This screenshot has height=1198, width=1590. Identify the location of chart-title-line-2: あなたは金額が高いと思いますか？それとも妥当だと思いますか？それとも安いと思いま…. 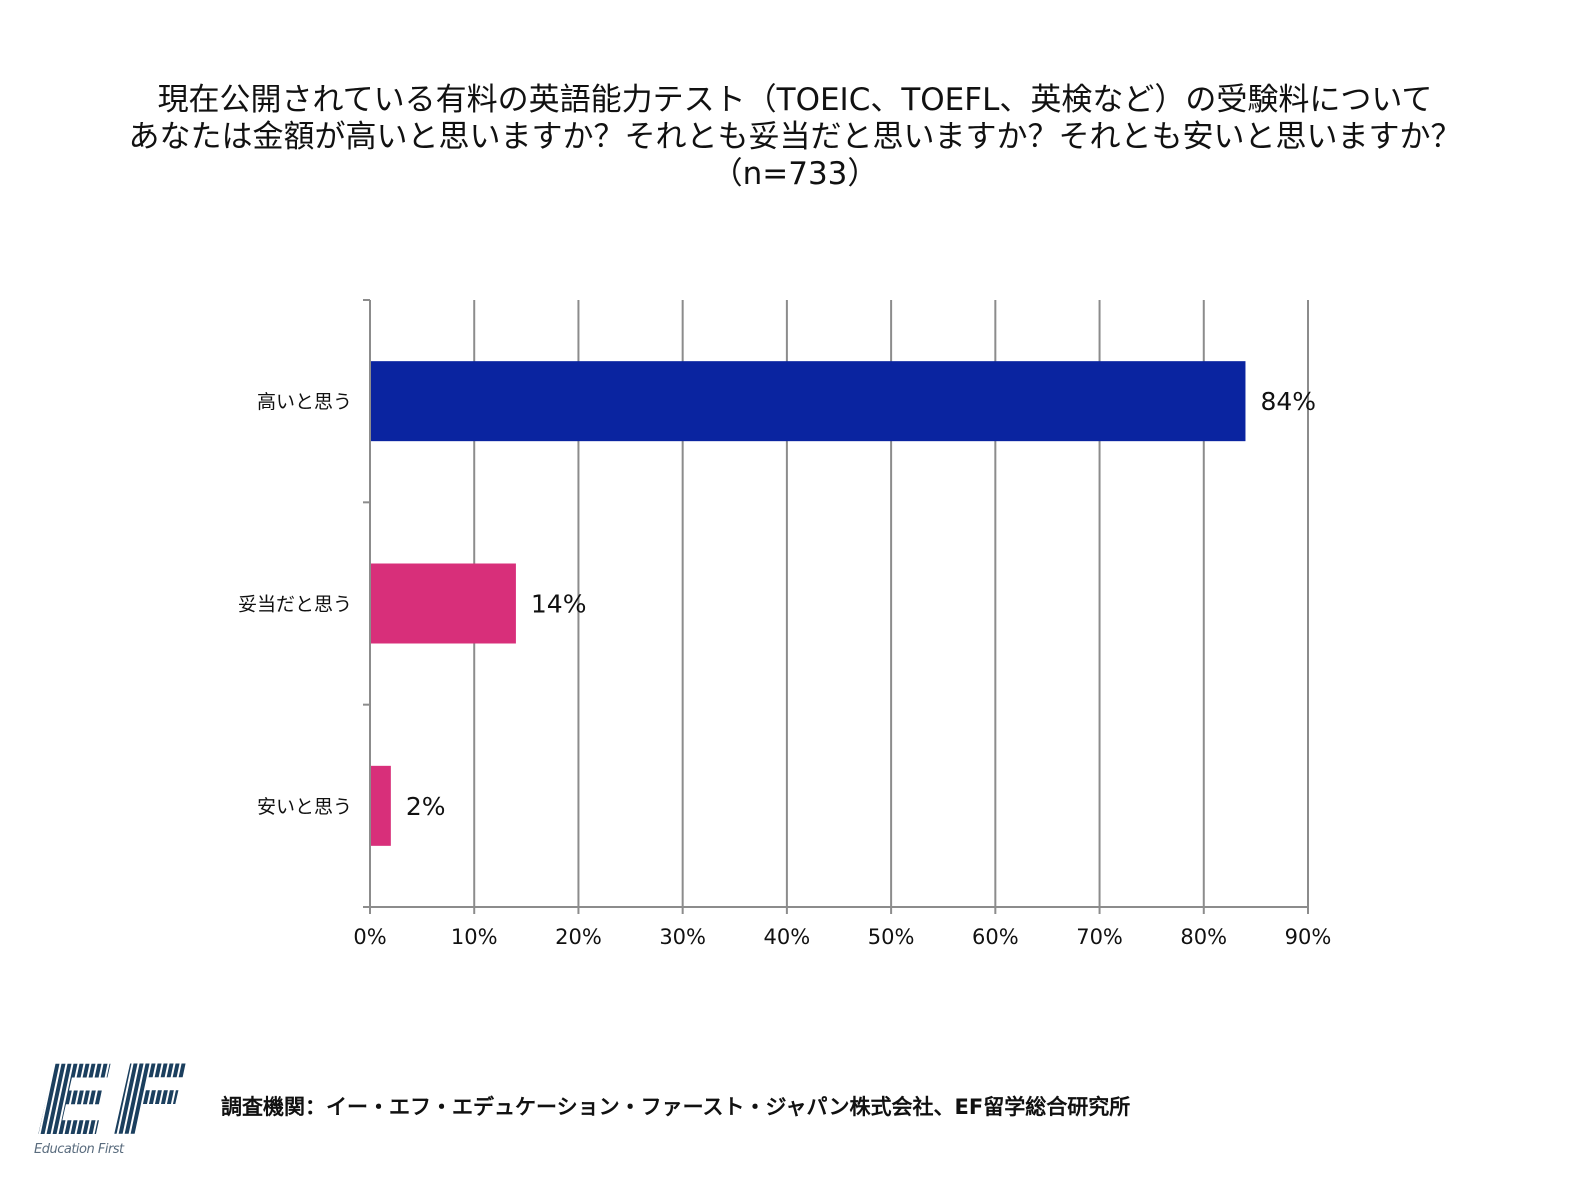
(795, 137).